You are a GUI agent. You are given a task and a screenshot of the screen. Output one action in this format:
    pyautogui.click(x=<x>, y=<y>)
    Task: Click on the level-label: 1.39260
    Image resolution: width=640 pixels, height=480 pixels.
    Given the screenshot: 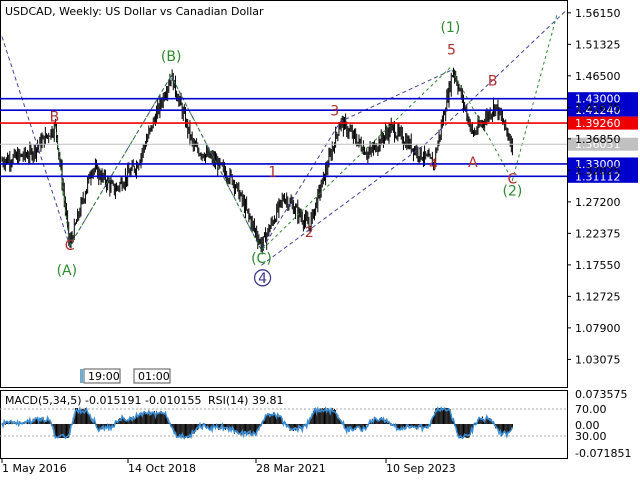 What is the action you would take?
    pyautogui.click(x=598, y=123)
    